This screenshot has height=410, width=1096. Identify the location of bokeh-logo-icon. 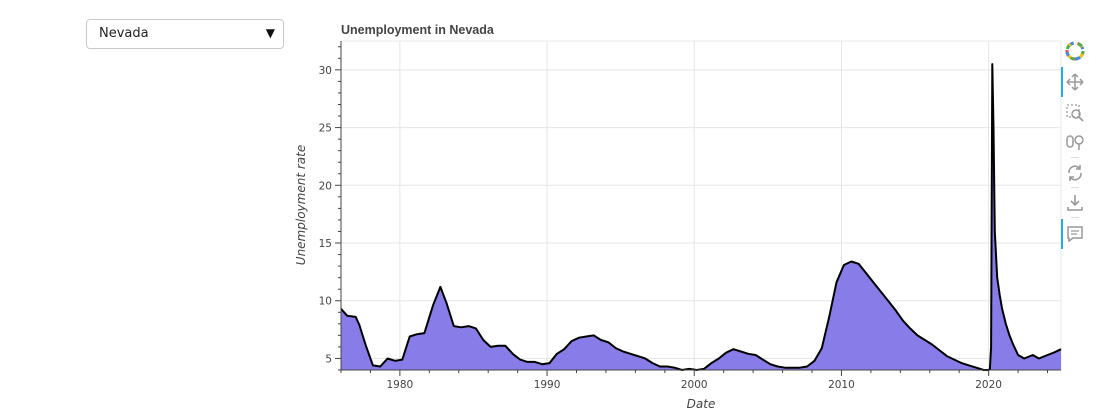
(1075, 51).